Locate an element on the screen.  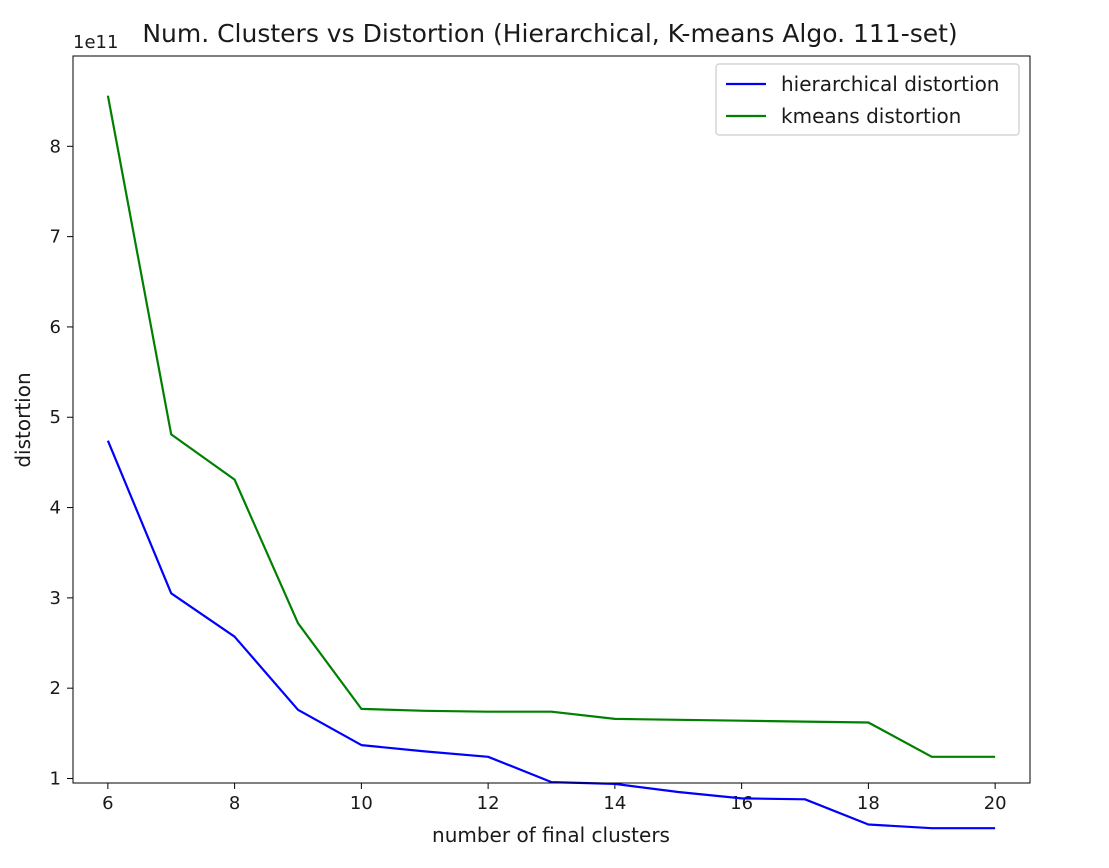
y-tick-label: 6 is located at coordinates (55, 327).